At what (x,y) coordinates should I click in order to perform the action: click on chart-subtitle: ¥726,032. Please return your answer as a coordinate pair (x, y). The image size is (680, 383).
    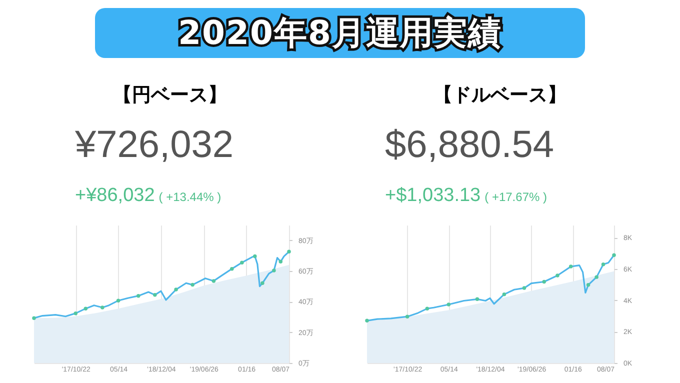
    Looking at the image, I should click on (154, 145).